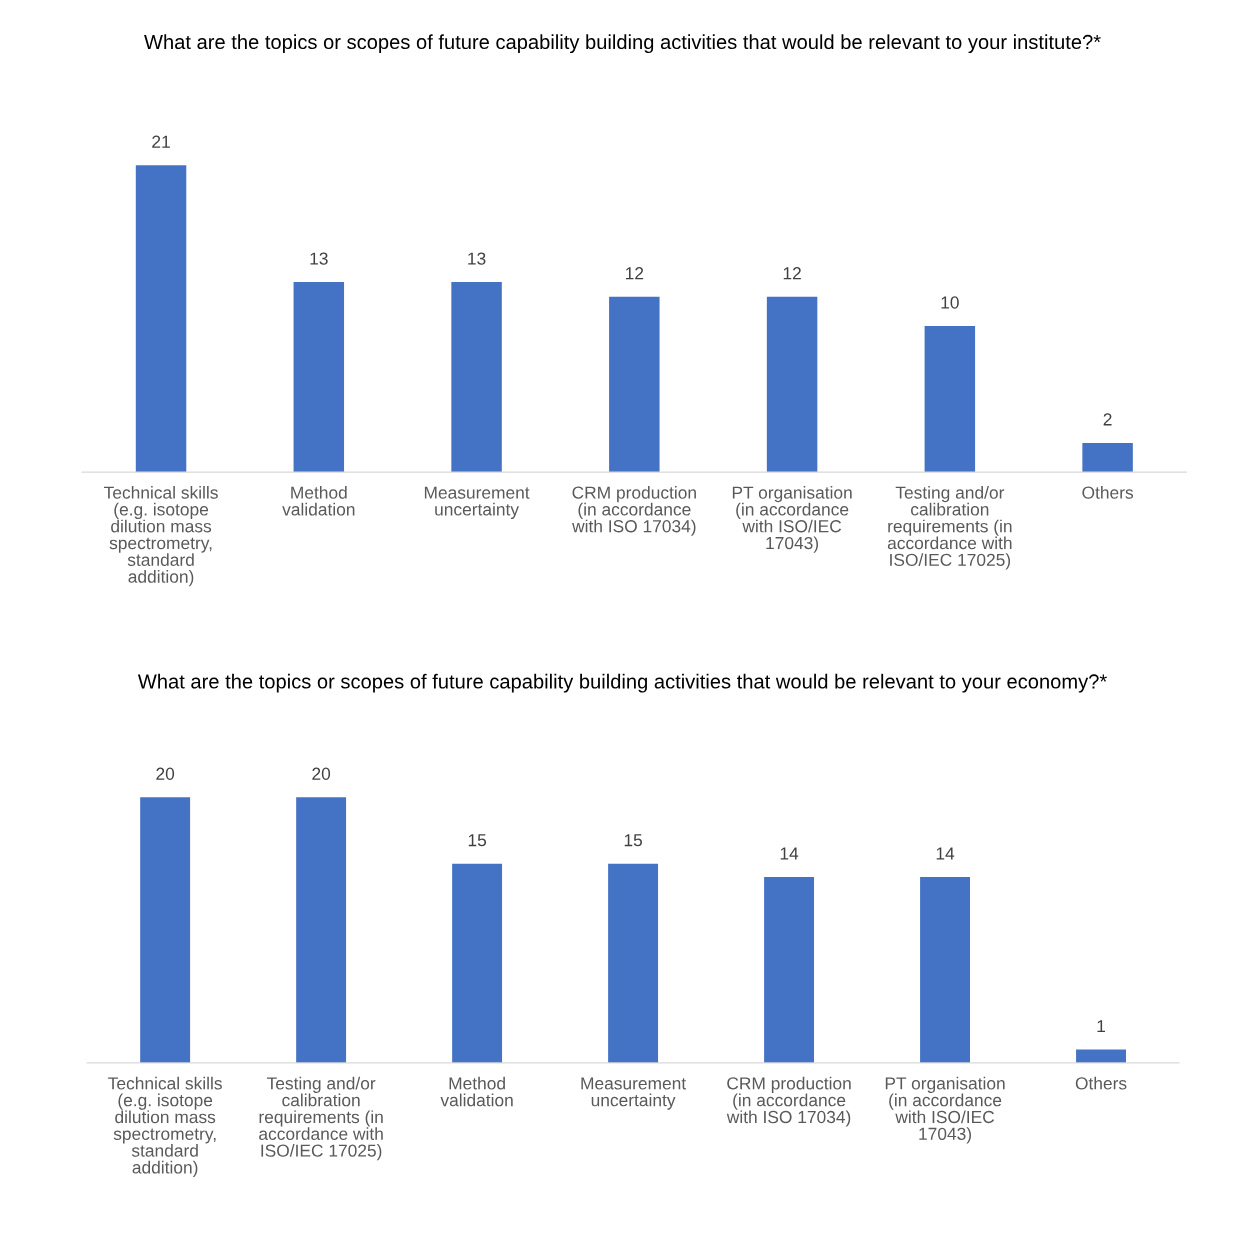 Image resolution: width=1245 pixels, height=1249 pixels. I want to click on data-label: 10, so click(950, 302).